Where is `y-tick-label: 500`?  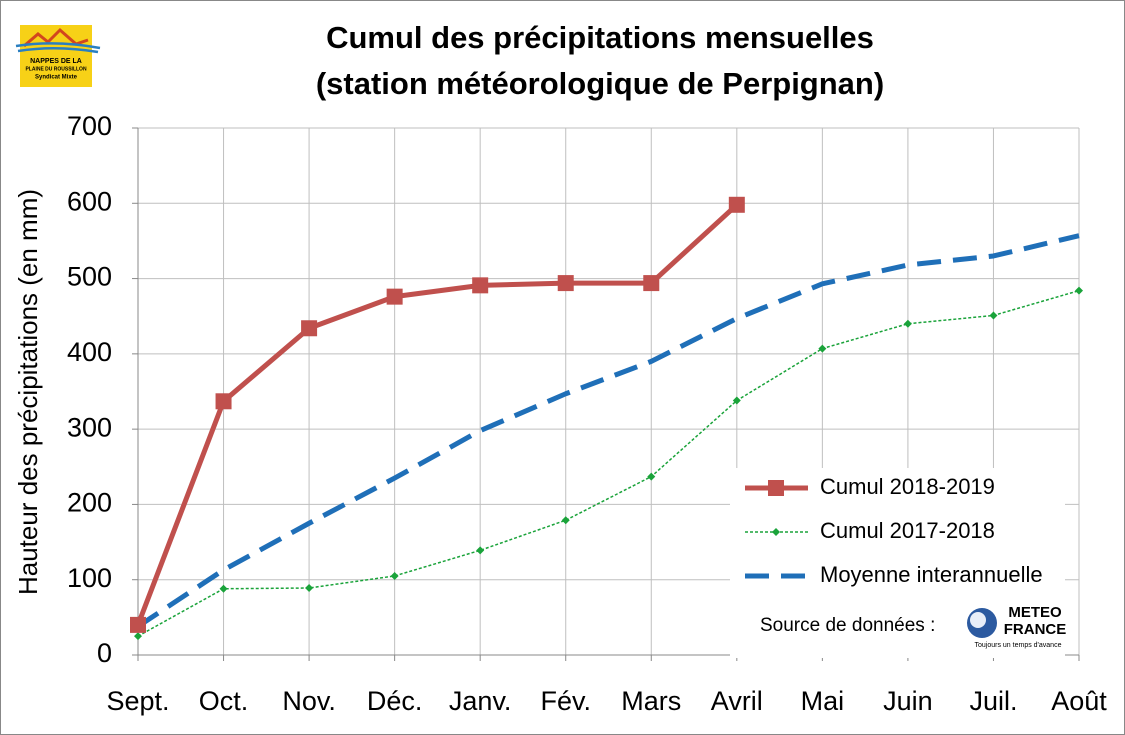 y-tick-label: 500 is located at coordinates (89, 277).